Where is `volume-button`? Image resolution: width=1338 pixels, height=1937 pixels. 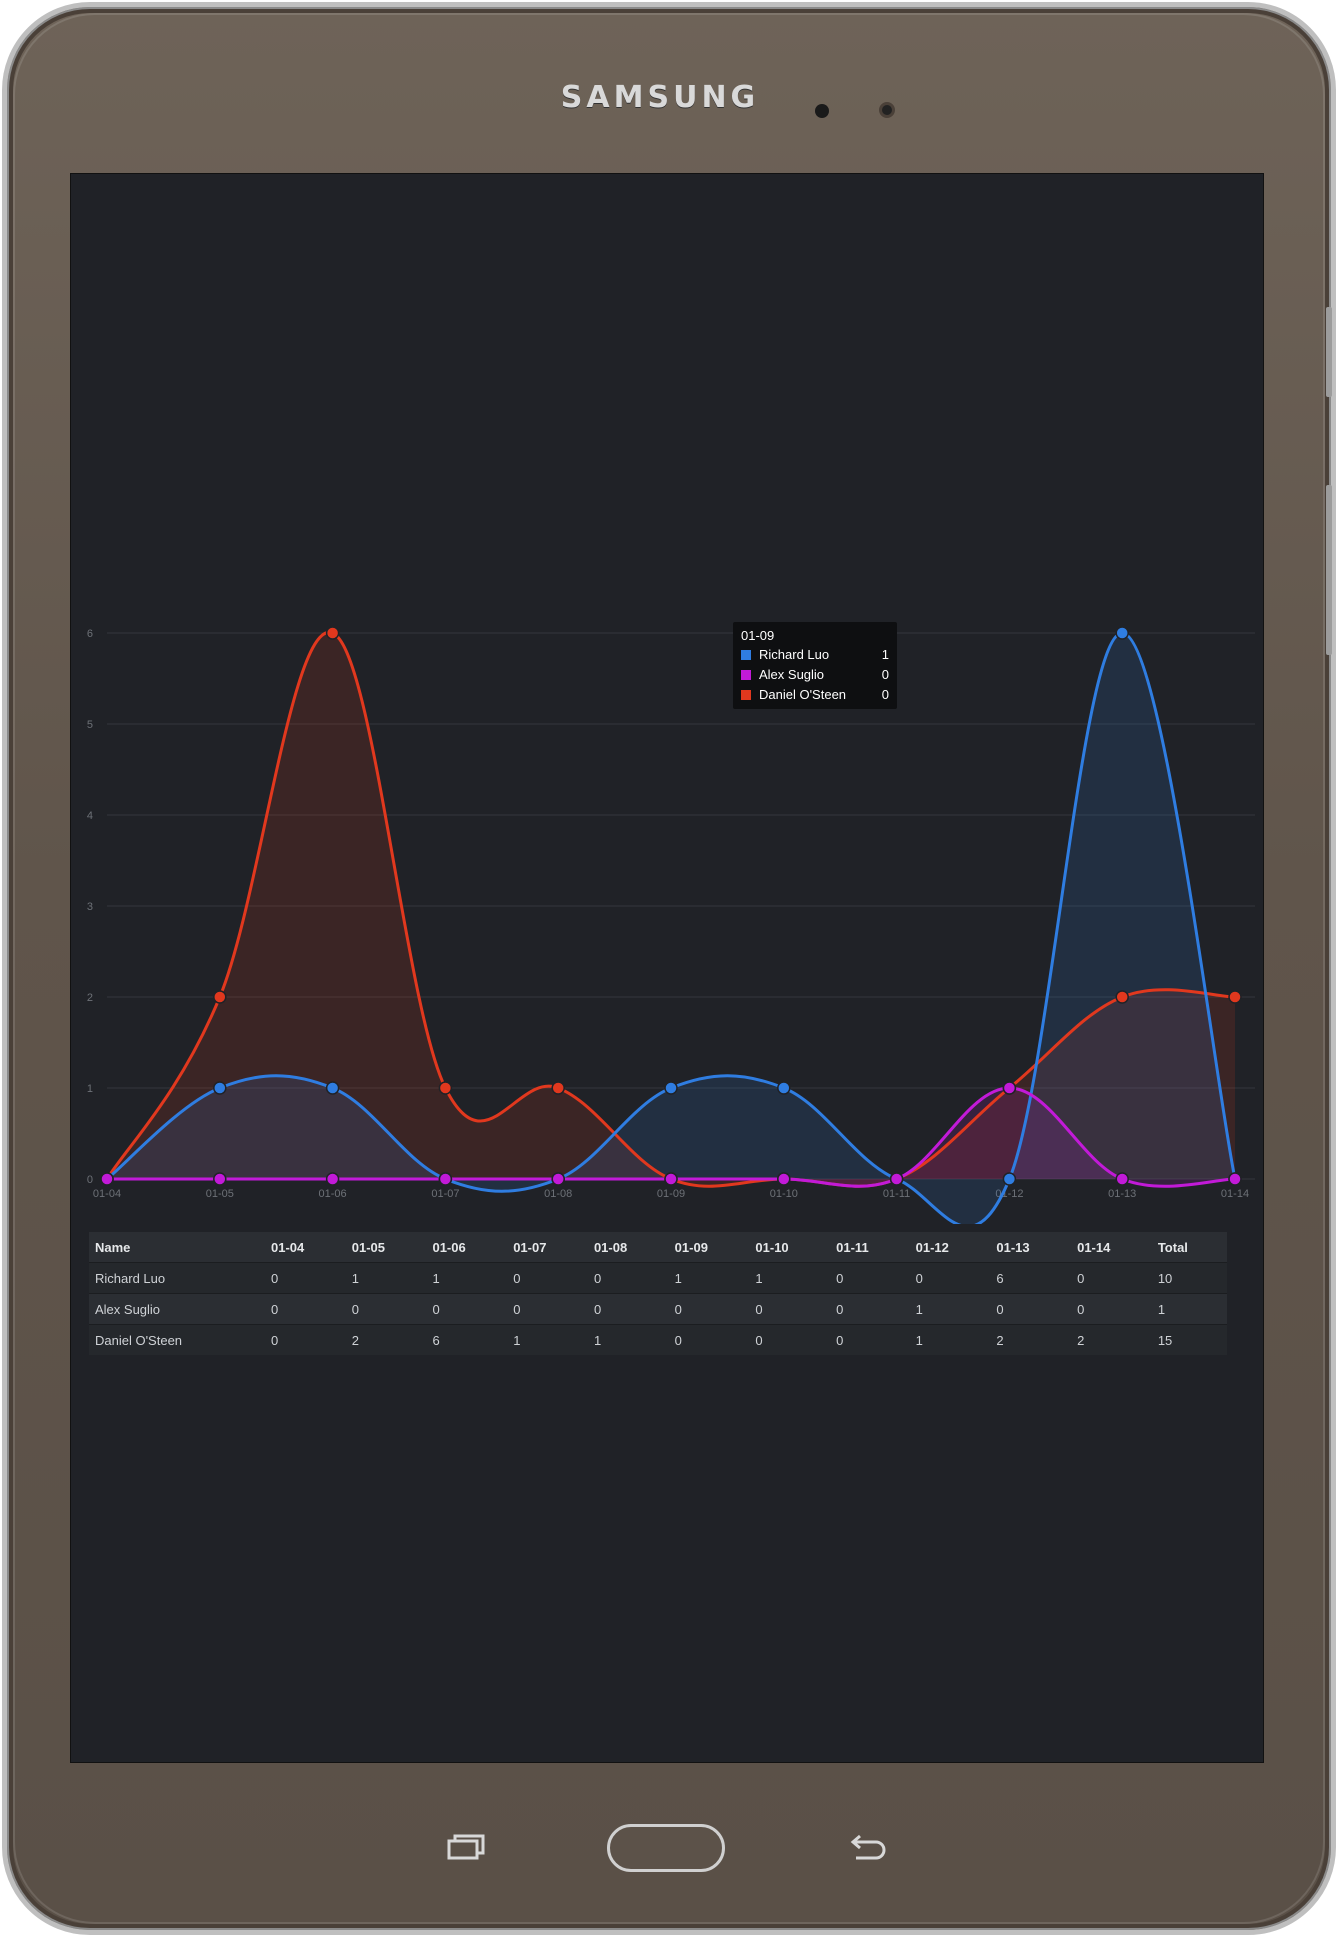
volume-button is located at coordinates (1329, 570).